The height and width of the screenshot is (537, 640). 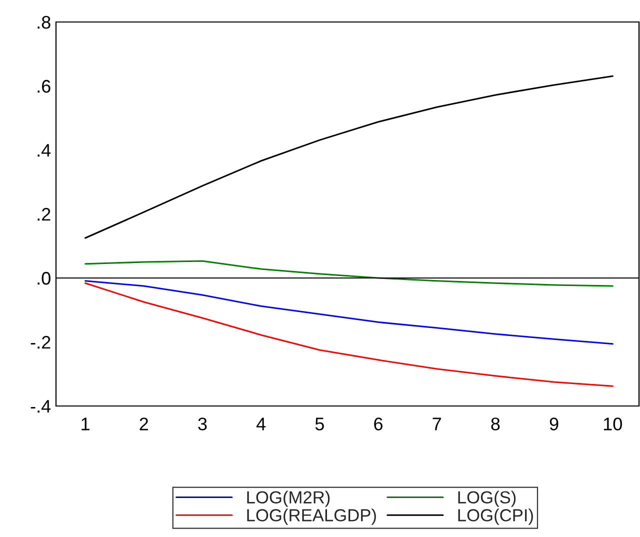 I want to click on y-tick-label: -.2, so click(x=40, y=342).